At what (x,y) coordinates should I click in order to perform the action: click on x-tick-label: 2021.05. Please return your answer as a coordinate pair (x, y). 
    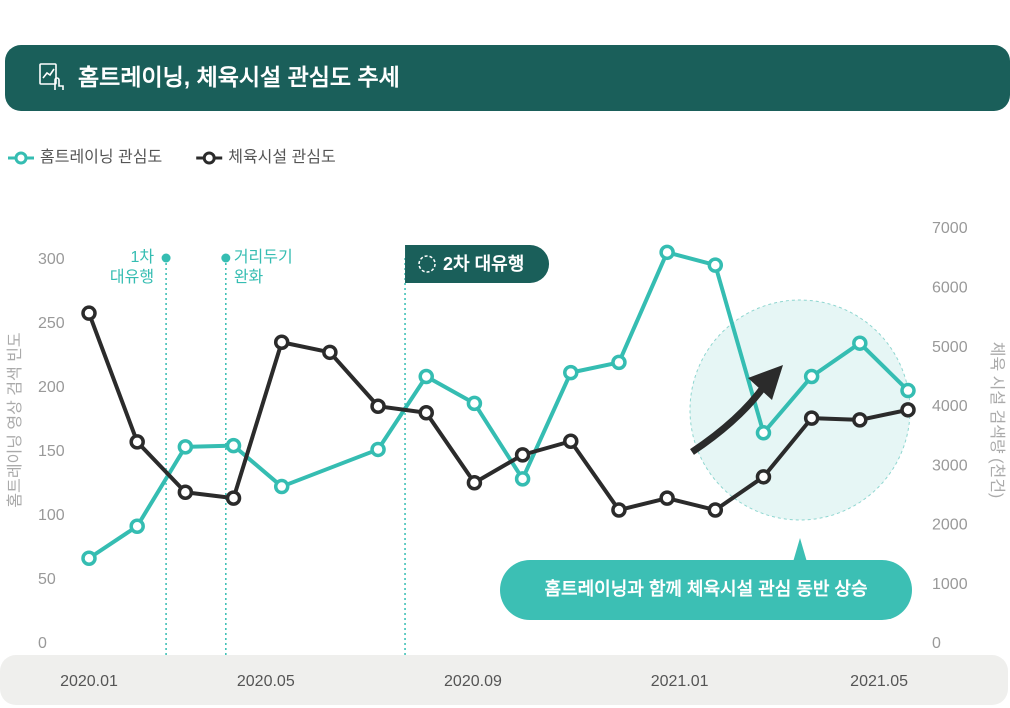
    Looking at the image, I should click on (879, 681).